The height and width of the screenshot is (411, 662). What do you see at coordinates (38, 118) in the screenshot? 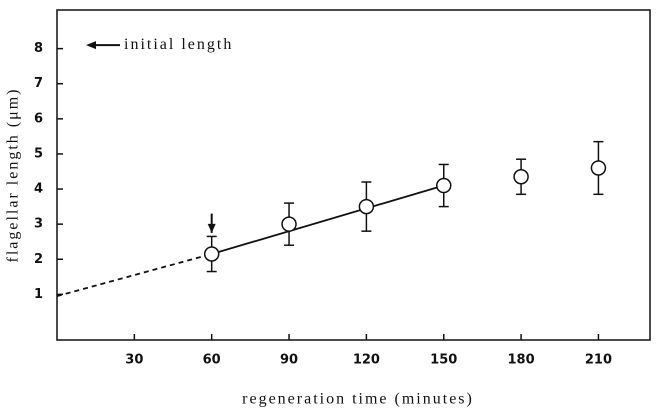
I see `y-tick-label: 6` at bounding box center [38, 118].